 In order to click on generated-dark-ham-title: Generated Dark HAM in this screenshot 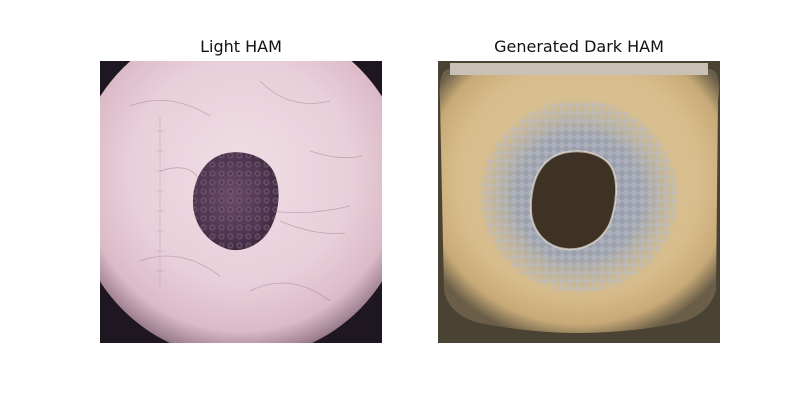, I will do `click(579, 46)`.